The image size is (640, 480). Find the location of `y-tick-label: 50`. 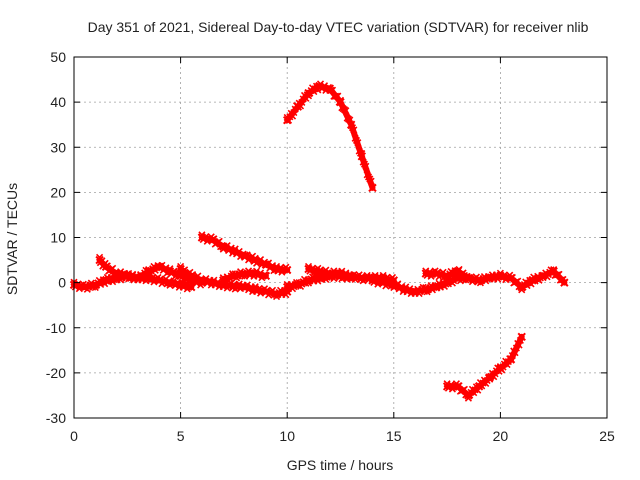

y-tick-label: 50 is located at coordinates (58, 57).